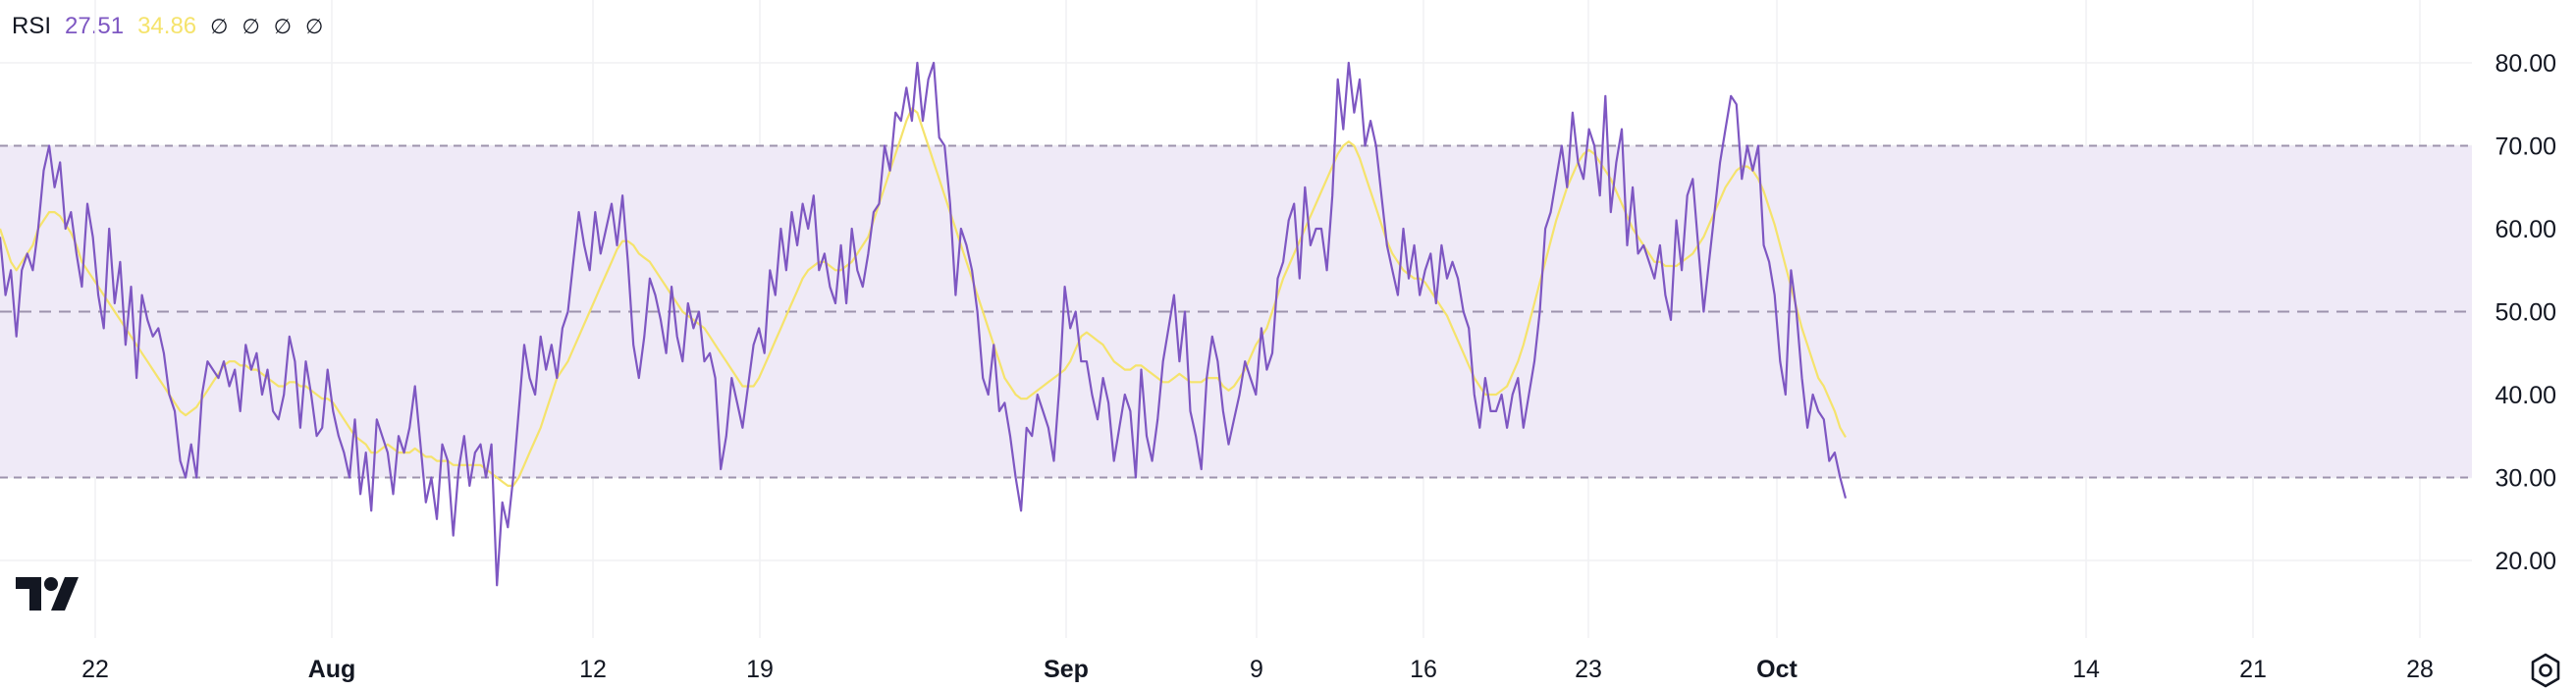  What do you see at coordinates (2525, 64) in the screenshot?
I see `y-axis-label: 80.00` at bounding box center [2525, 64].